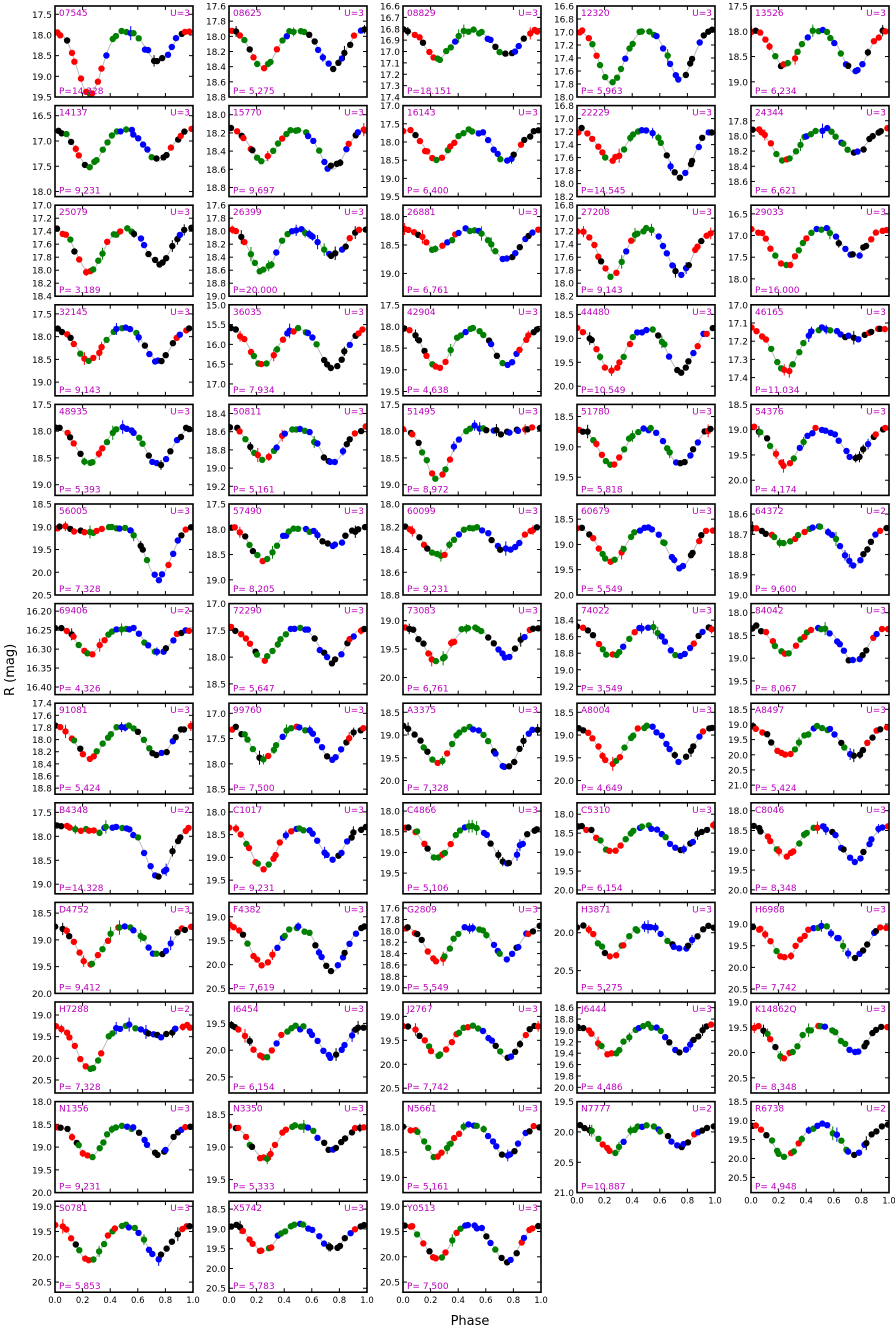 The image size is (895, 1334). What do you see at coordinates (216, 605) in the screenshot?
I see `y-tick-label: 17.0` at bounding box center [216, 605].